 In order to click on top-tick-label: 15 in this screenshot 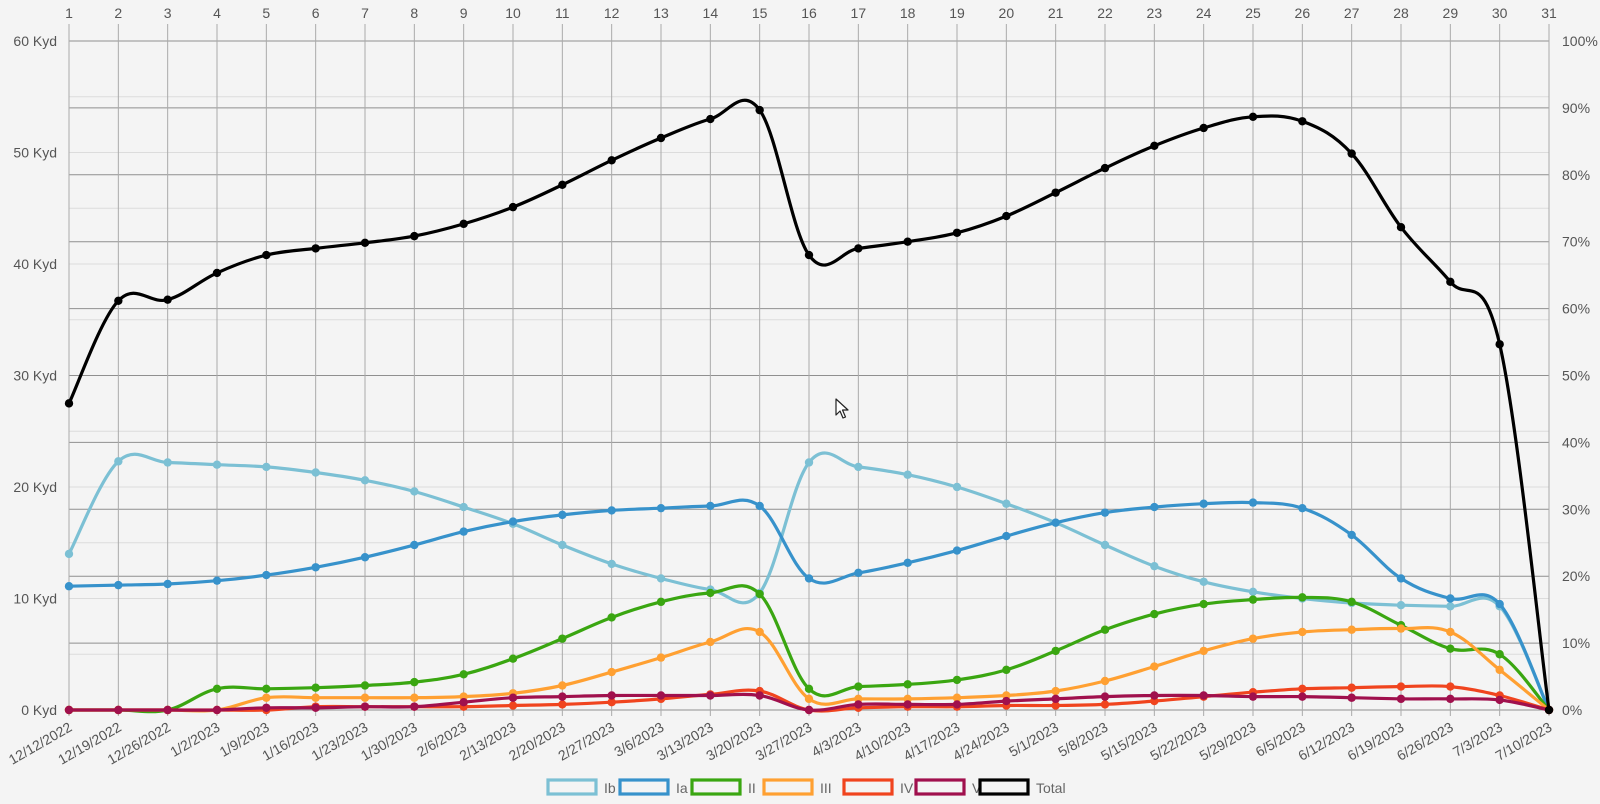, I will do `click(760, 13)`.